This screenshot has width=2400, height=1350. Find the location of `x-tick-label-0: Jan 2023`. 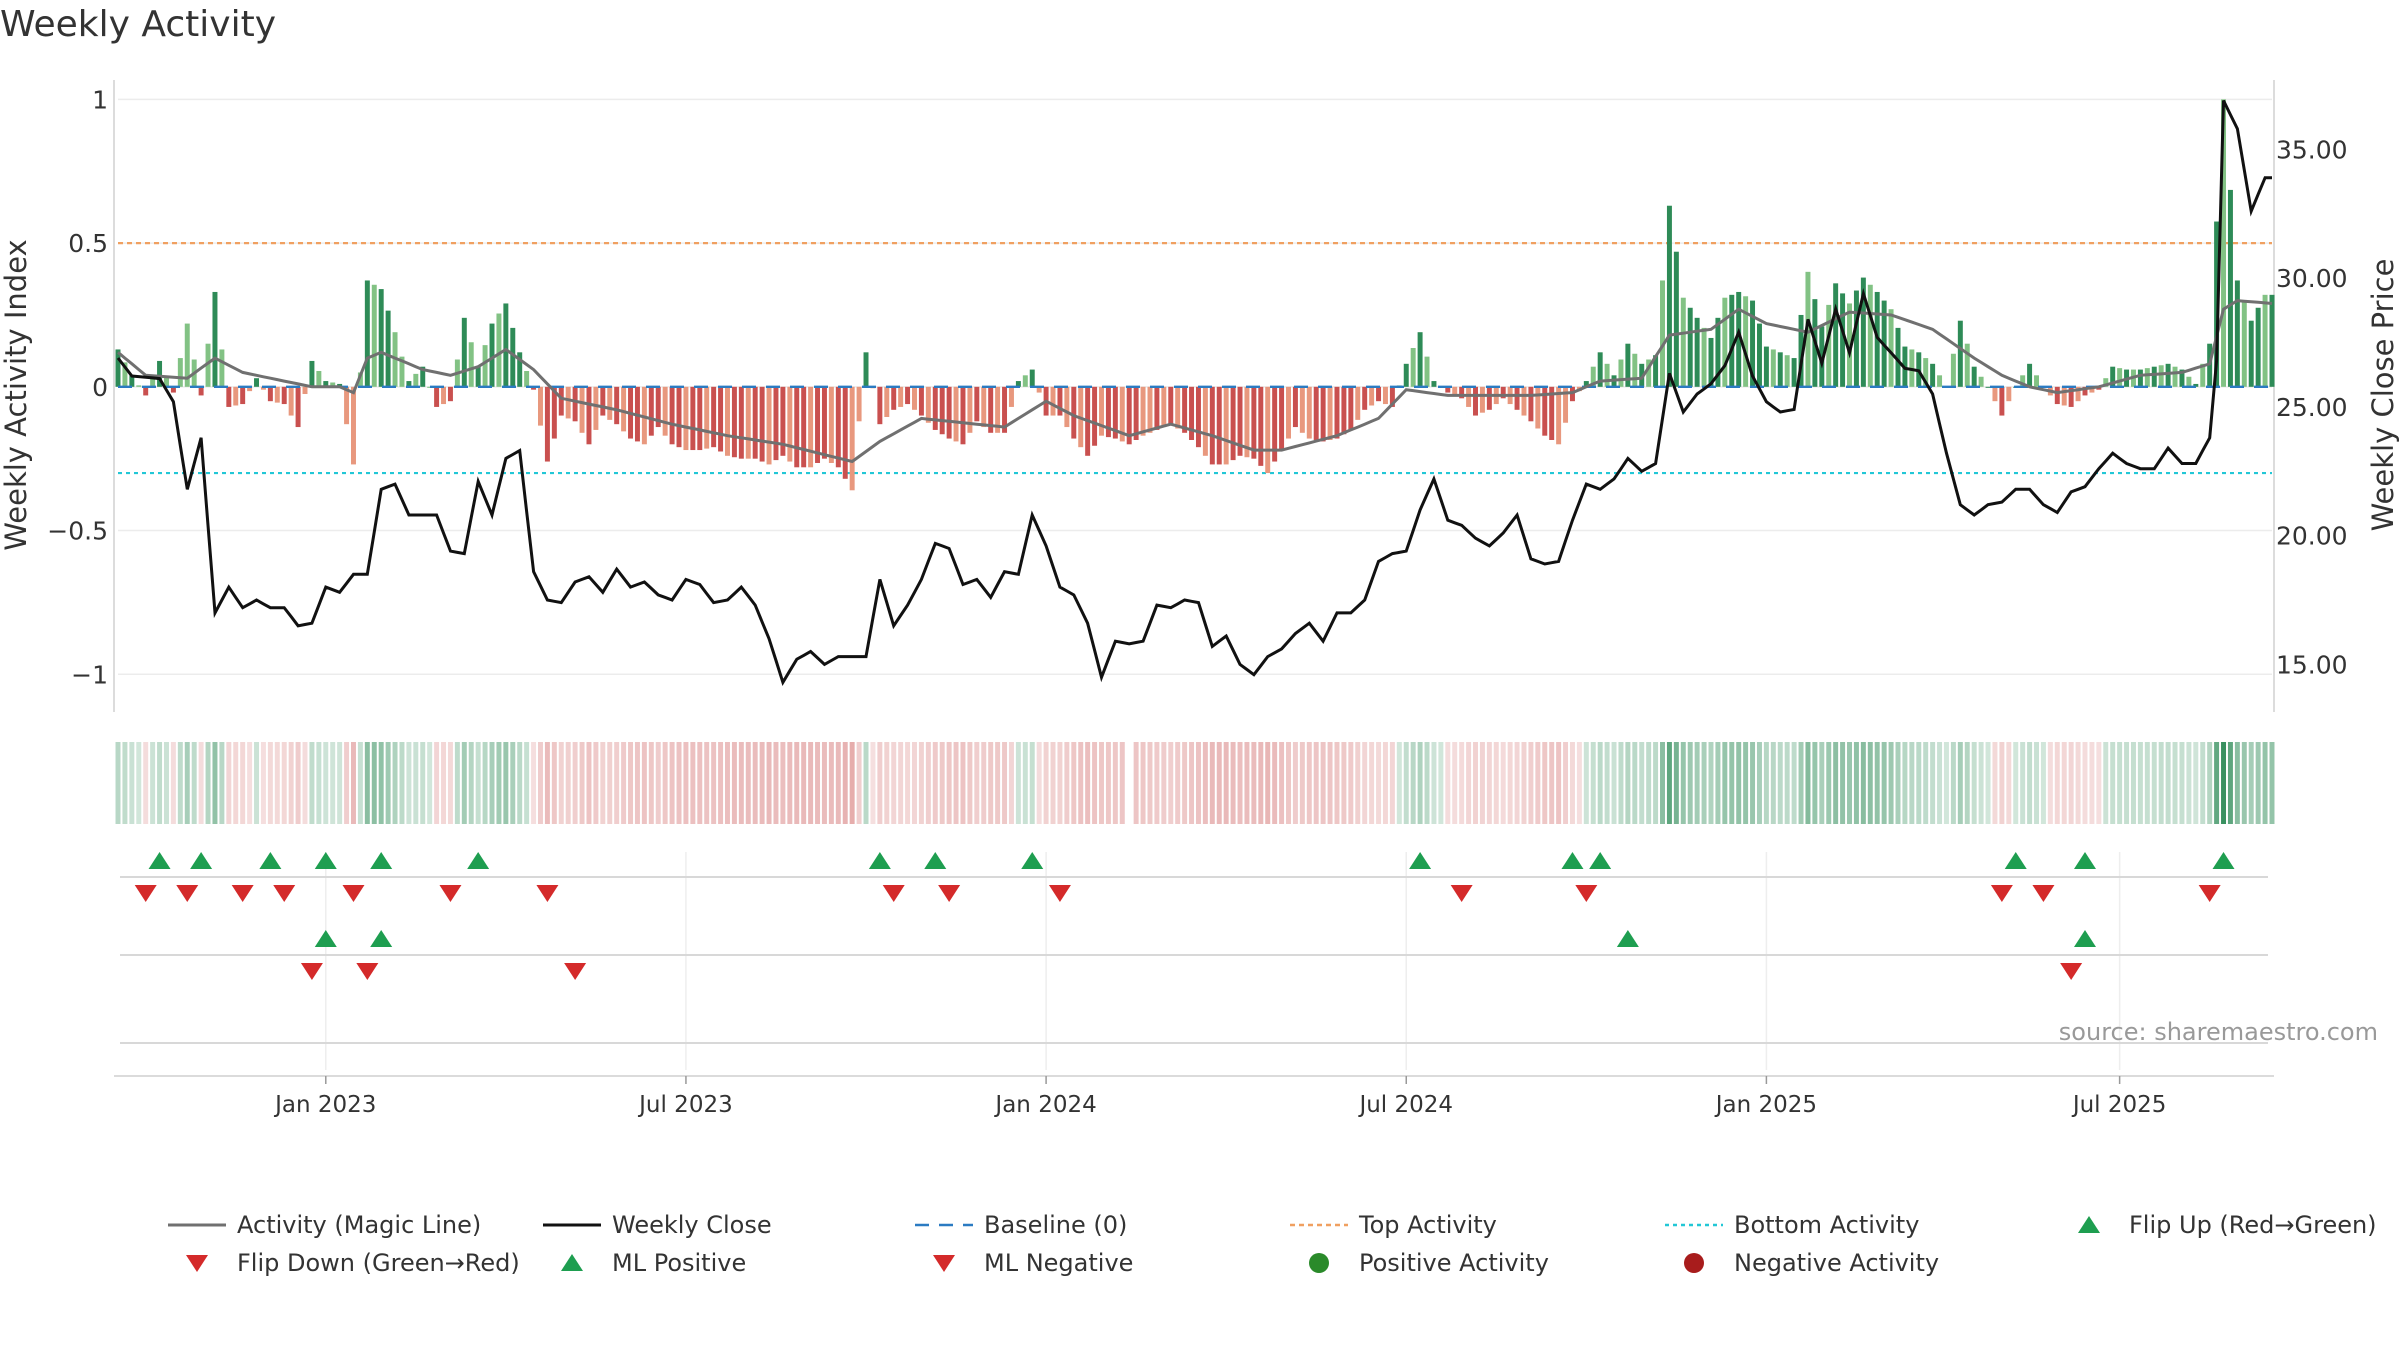

x-tick-label-0: Jan 2023 is located at coordinates (324, 1105).